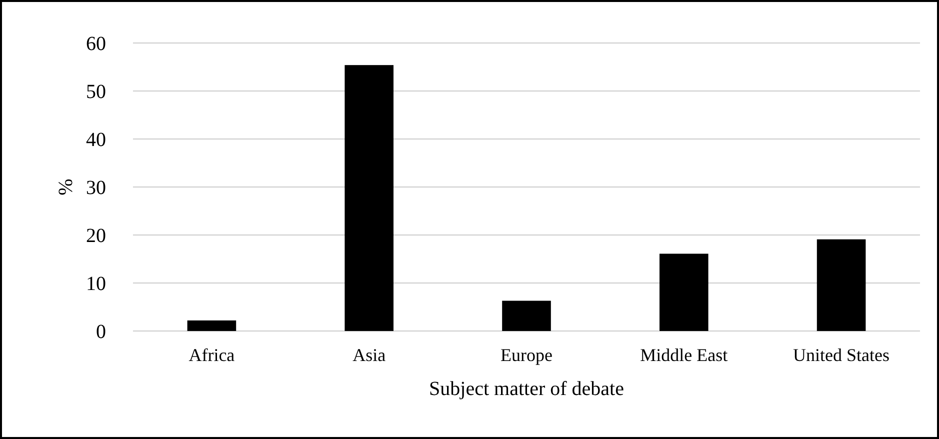  I want to click on x-tick-label: Asia, so click(369, 355).